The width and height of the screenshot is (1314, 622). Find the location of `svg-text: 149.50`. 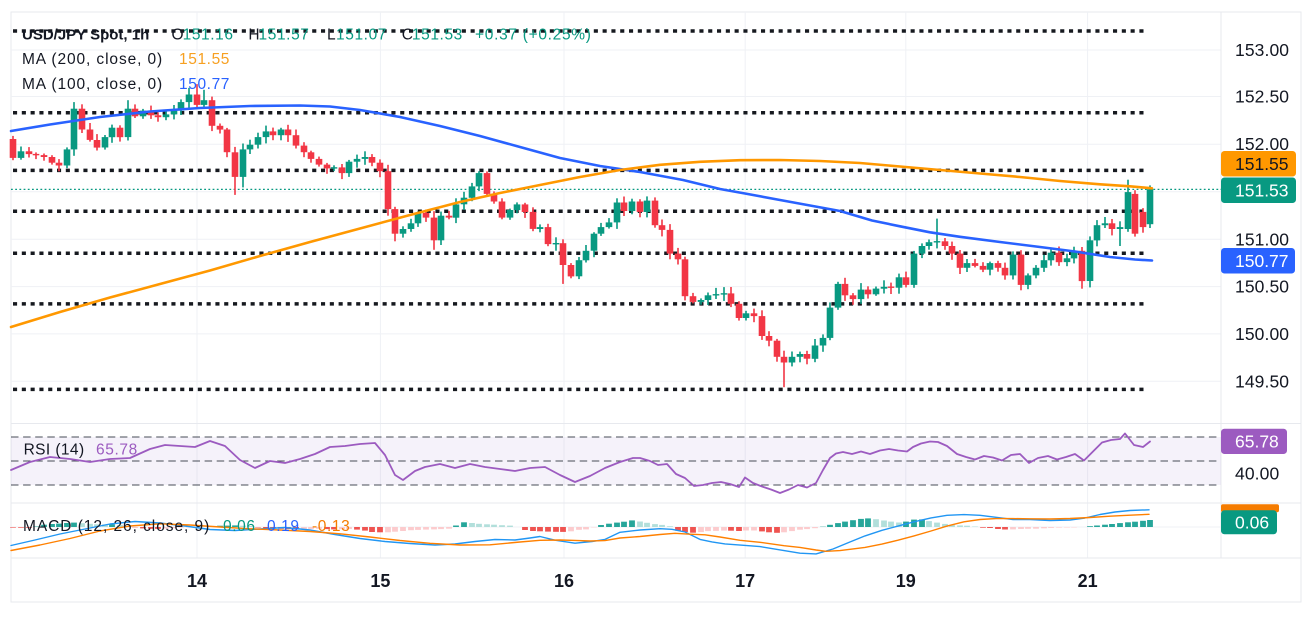

svg-text: 149.50 is located at coordinates (1262, 381).